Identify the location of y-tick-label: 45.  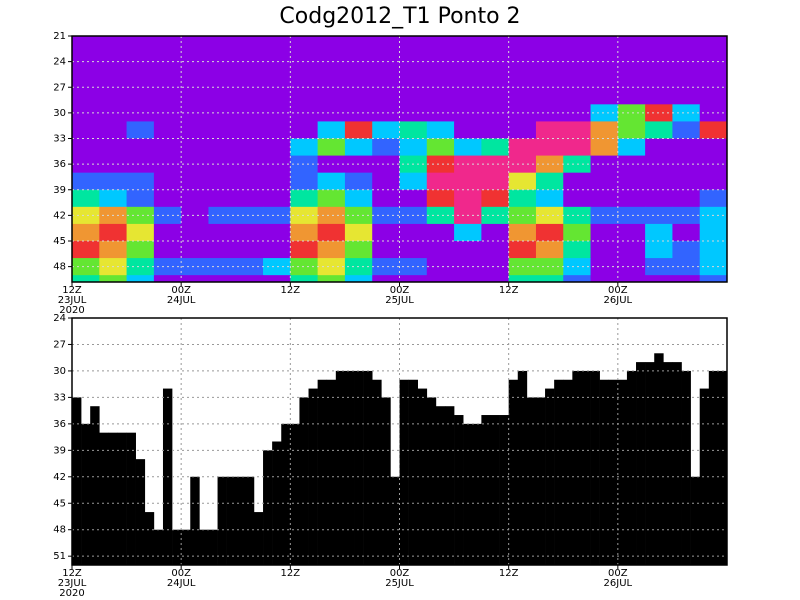
(59, 241).